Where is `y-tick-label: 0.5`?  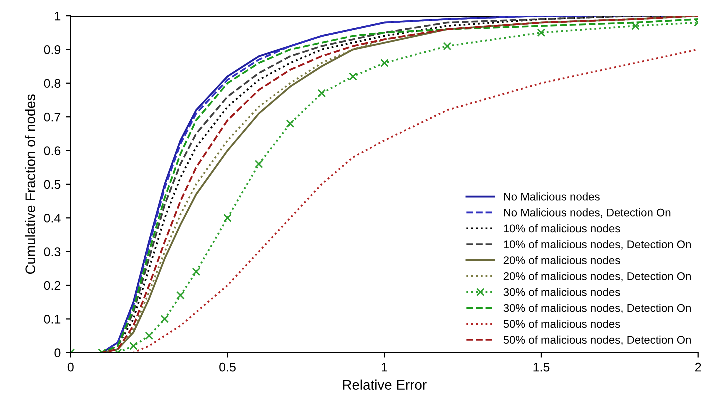 y-tick-label: 0.5 is located at coordinates (52, 185).